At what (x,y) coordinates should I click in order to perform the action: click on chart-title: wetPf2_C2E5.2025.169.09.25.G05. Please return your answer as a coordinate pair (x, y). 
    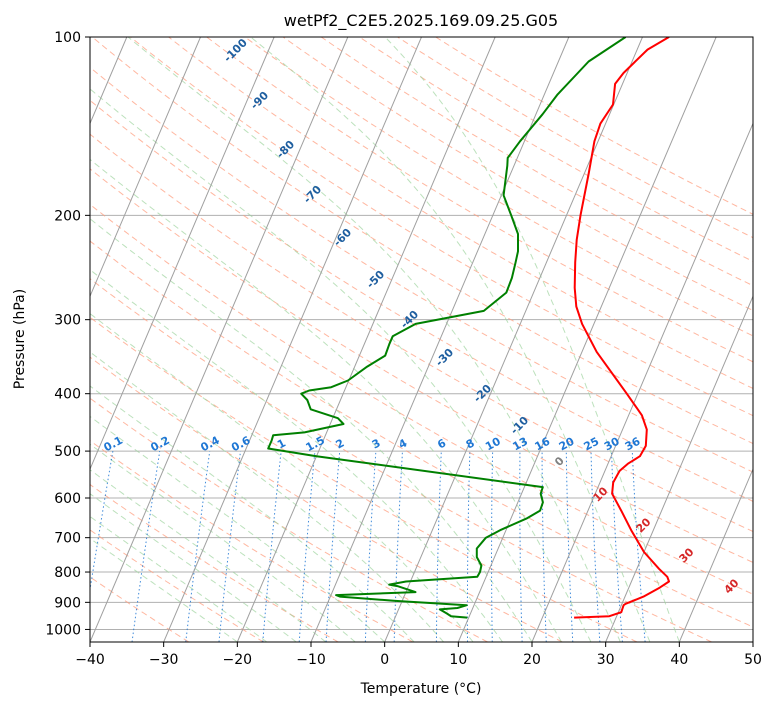
    Looking at the image, I should click on (421, 21).